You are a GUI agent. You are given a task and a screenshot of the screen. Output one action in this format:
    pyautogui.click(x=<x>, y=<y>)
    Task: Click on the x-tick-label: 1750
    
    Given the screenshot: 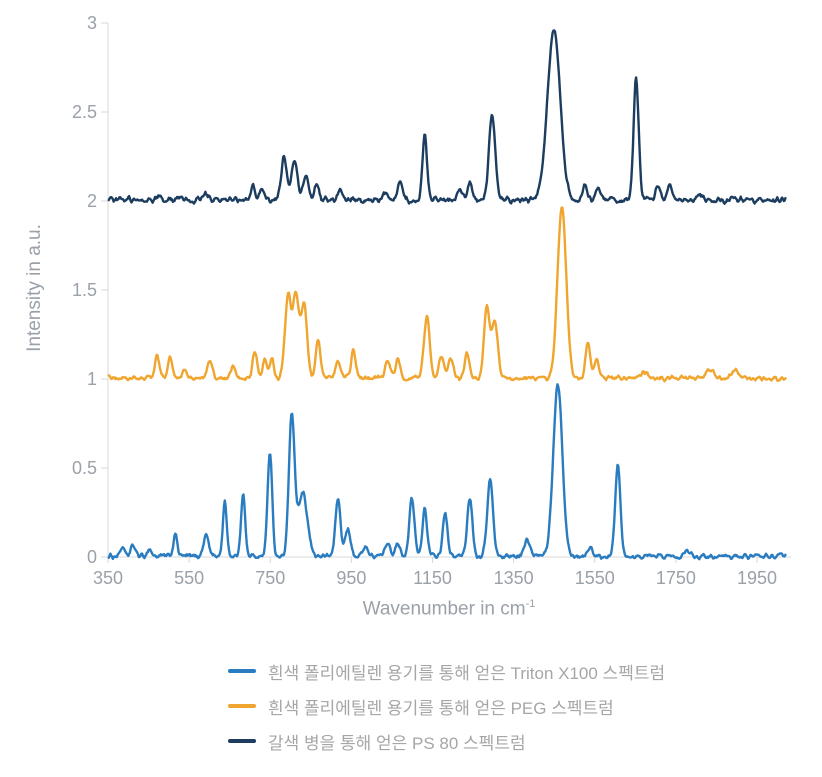 What is the action you would take?
    pyautogui.click(x=676, y=578)
    